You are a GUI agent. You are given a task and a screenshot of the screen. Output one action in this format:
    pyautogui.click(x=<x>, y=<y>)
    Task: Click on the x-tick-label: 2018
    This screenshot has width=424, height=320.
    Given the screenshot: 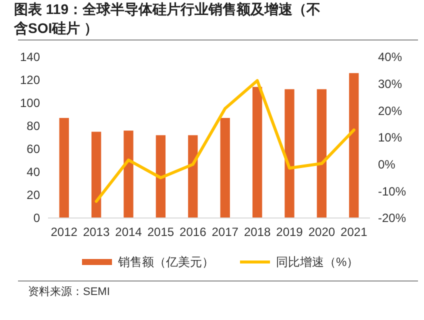 What is the action you would take?
    pyautogui.click(x=257, y=232)
    